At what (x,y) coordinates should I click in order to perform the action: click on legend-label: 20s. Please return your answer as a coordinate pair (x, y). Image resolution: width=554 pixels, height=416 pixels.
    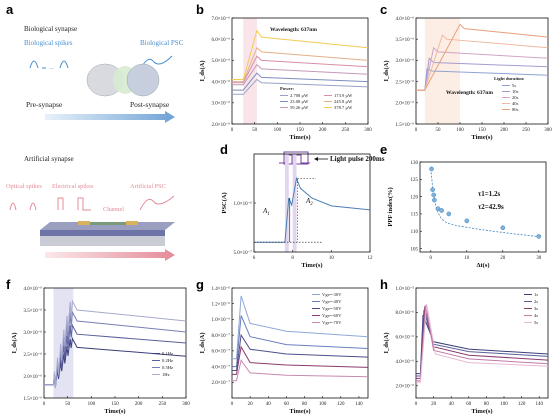
    Looking at the image, I should click on (515, 97).